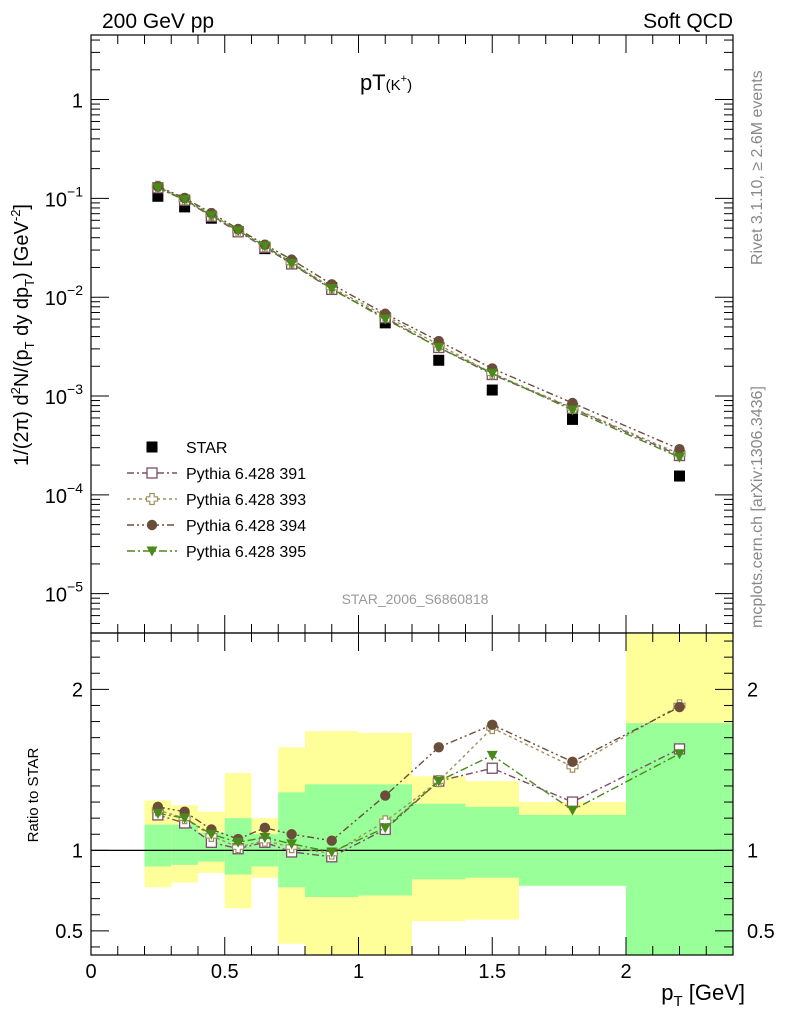 This screenshot has width=786, height=1024. I want to click on main-watermark: STAR_2006_S6860818, so click(415, 599).